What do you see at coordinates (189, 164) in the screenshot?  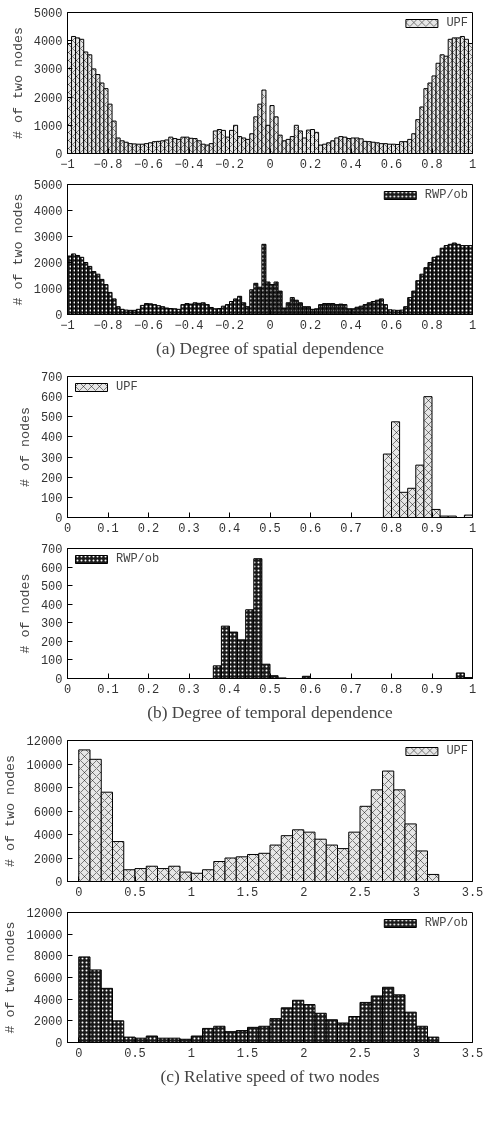 I see `x-tick-label: −0.4` at bounding box center [189, 164].